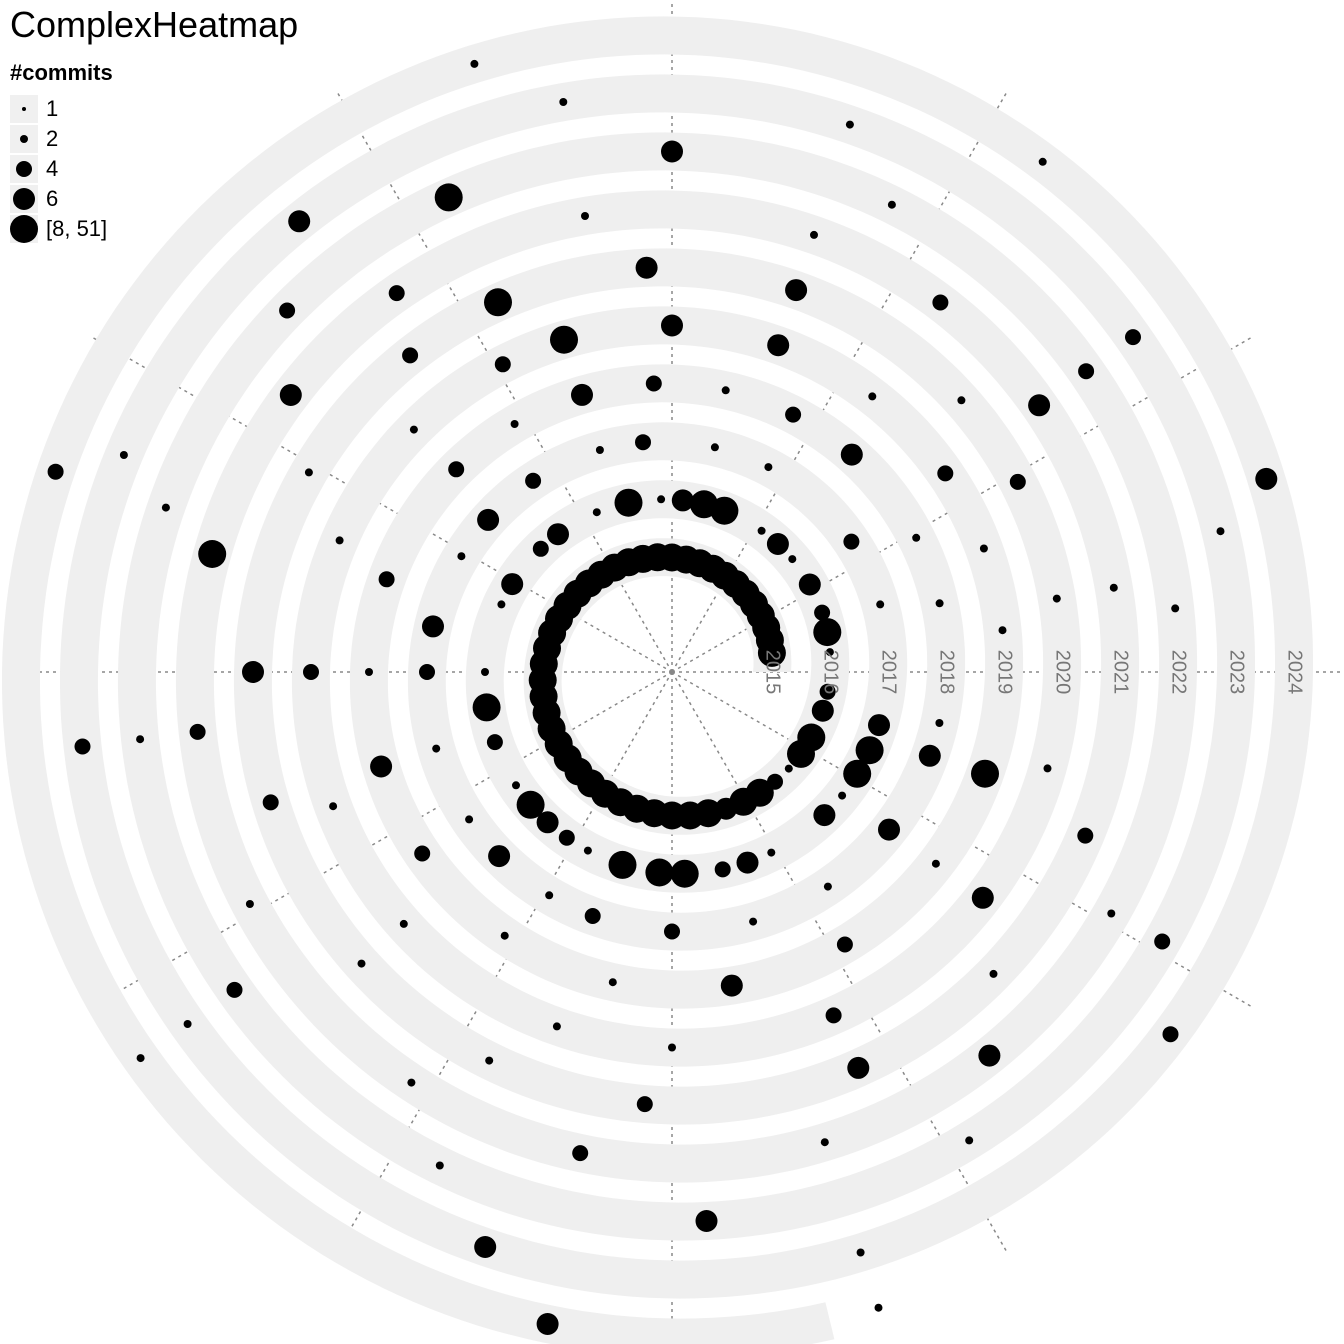  I want to click on legend: #commits 1 2 4 6 [8, 51], so click(61, 152).